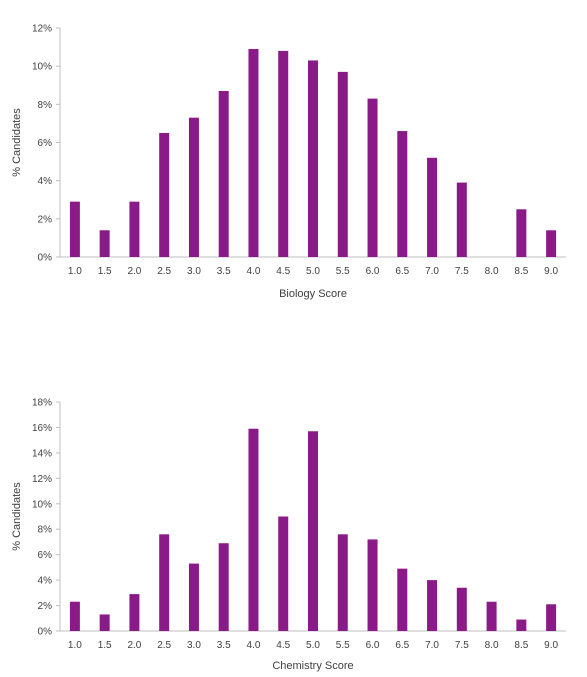 Image resolution: width=587 pixels, height=677 pixels. I want to click on y-tick-label: 14%, so click(42, 453).